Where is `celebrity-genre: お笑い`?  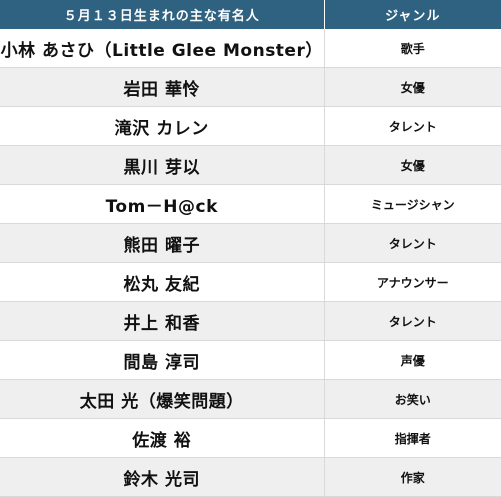
celebrity-genre: お笑い is located at coordinates (412, 399).